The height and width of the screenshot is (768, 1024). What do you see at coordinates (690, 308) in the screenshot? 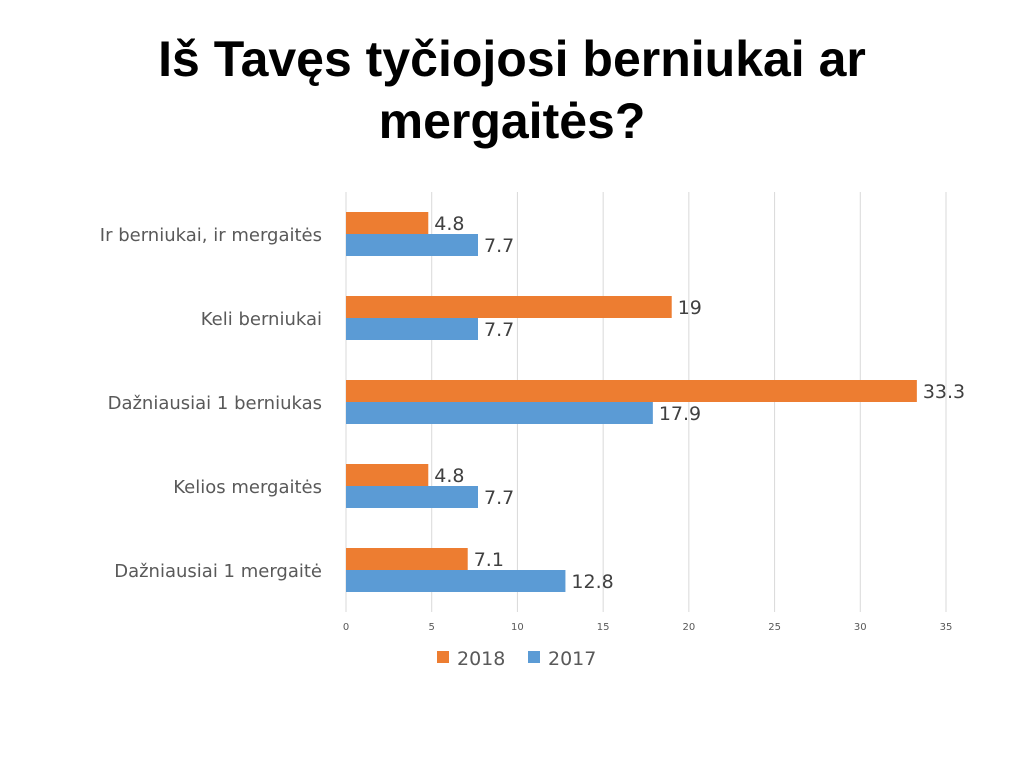
I see `data-label-2018: 19` at bounding box center [690, 308].